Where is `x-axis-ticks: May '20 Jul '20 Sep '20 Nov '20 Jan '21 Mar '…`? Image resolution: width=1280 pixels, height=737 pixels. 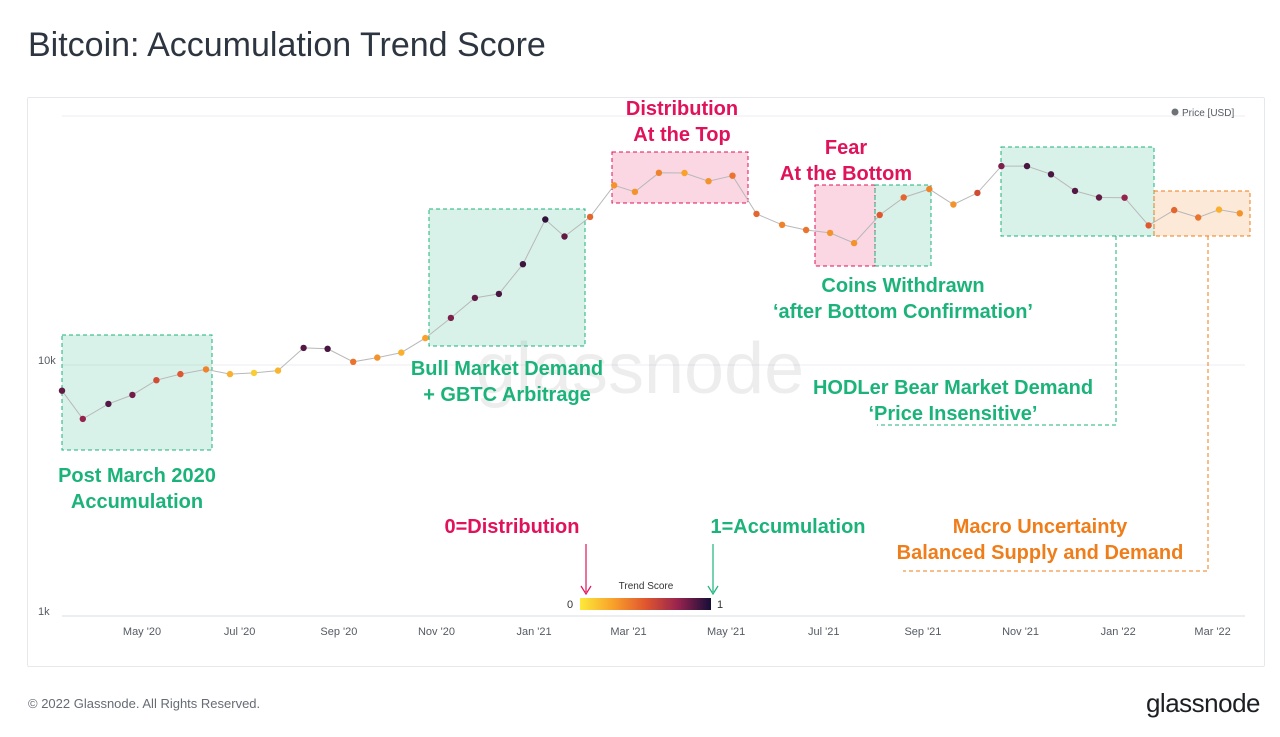
x-axis-ticks: May '20 Jul '20 Sep '20 Nov '20 Jan '21 Mar '… is located at coordinates (677, 632).